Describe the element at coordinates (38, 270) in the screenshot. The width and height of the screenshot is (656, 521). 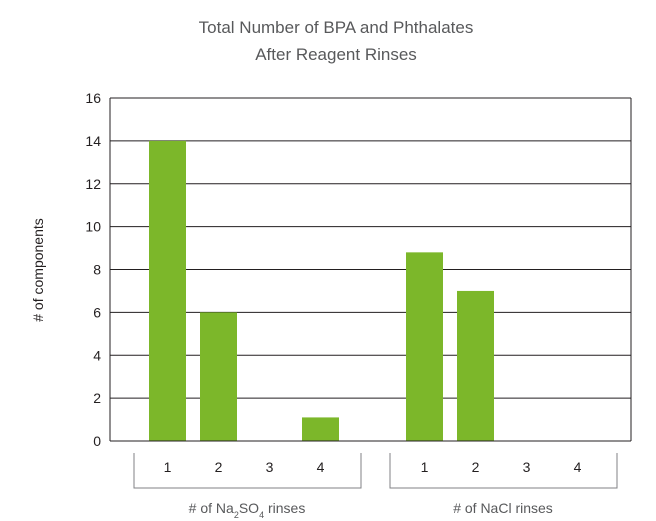
I see `y-axis-label: # of components` at that location.